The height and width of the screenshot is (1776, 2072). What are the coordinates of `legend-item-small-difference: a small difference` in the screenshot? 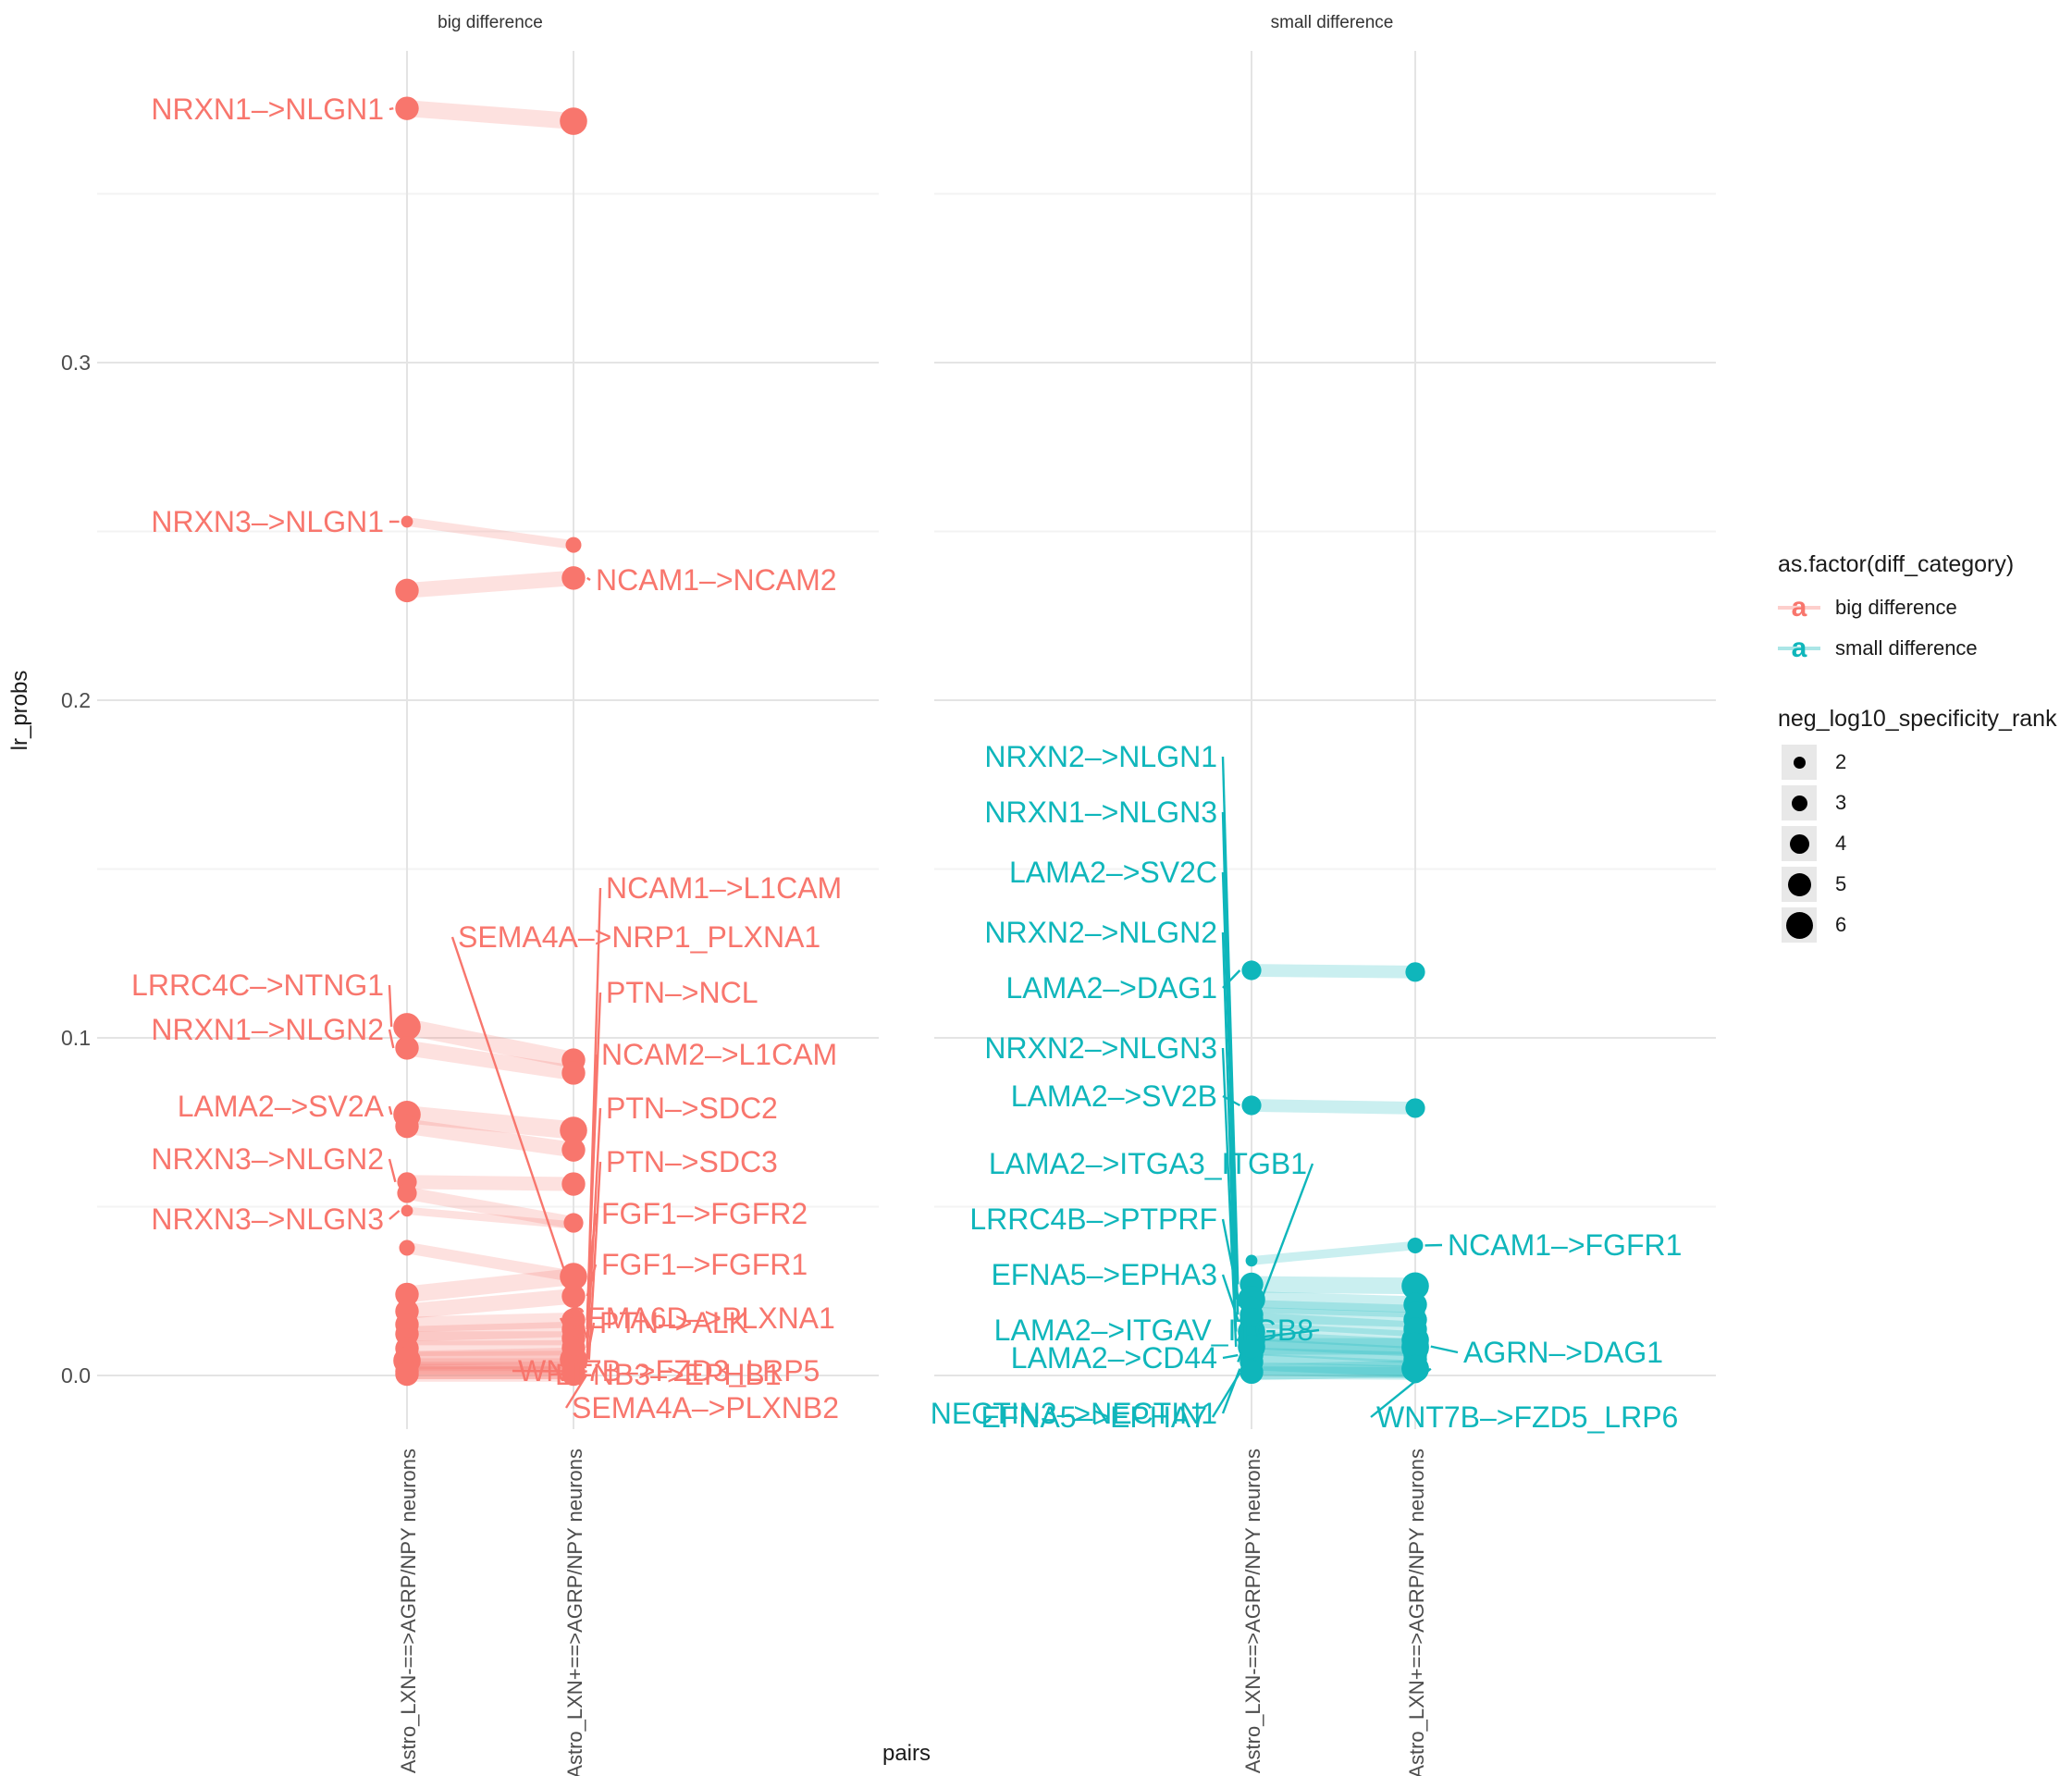 It's located at (1922, 649).